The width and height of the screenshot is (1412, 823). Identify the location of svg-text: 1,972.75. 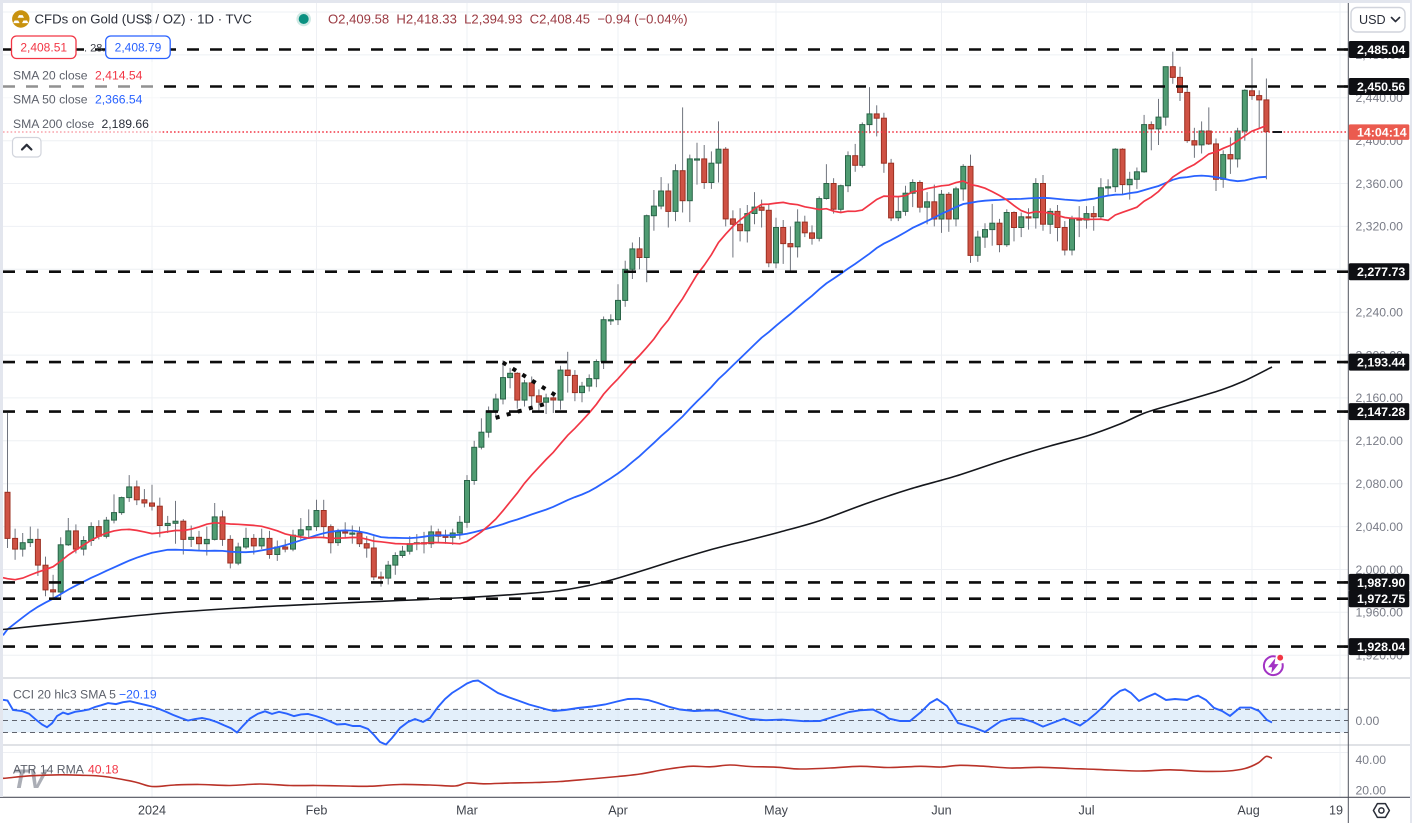
(1381, 599).